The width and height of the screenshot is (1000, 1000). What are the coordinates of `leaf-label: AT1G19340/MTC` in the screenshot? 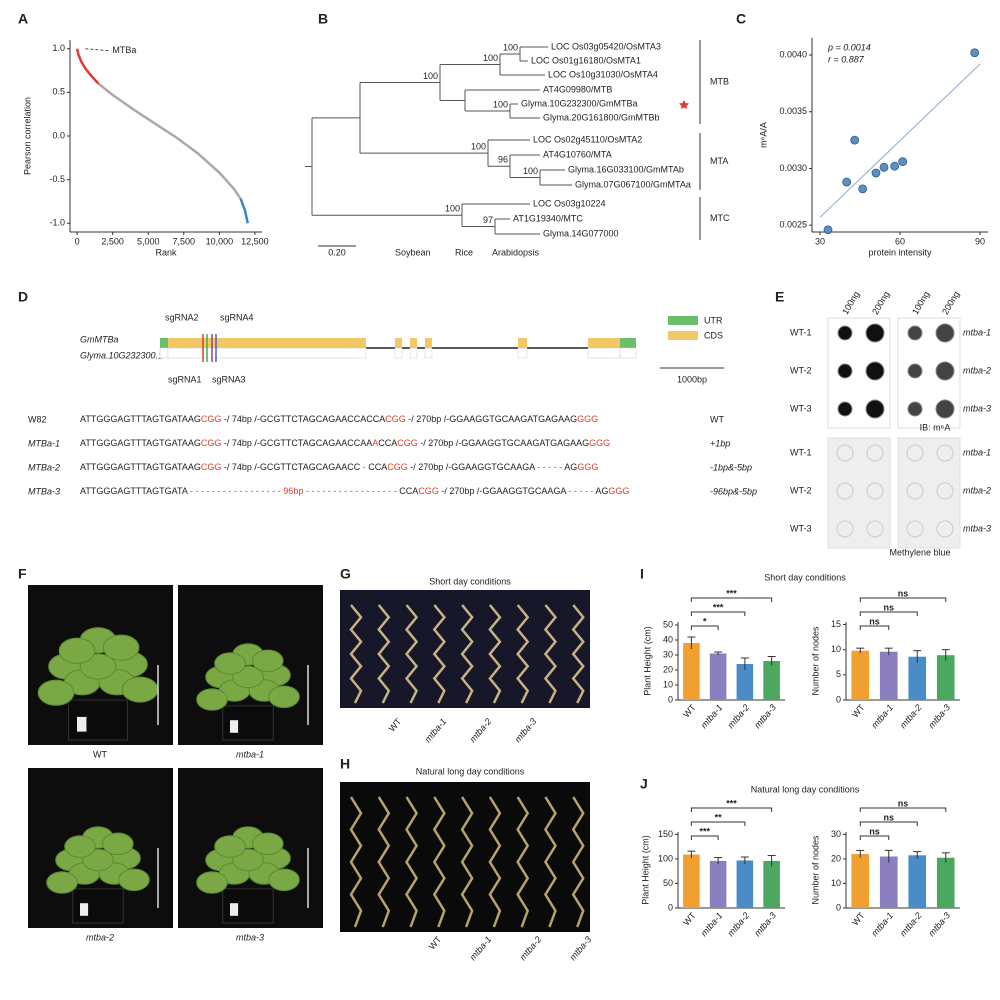 It's located at (548, 218).